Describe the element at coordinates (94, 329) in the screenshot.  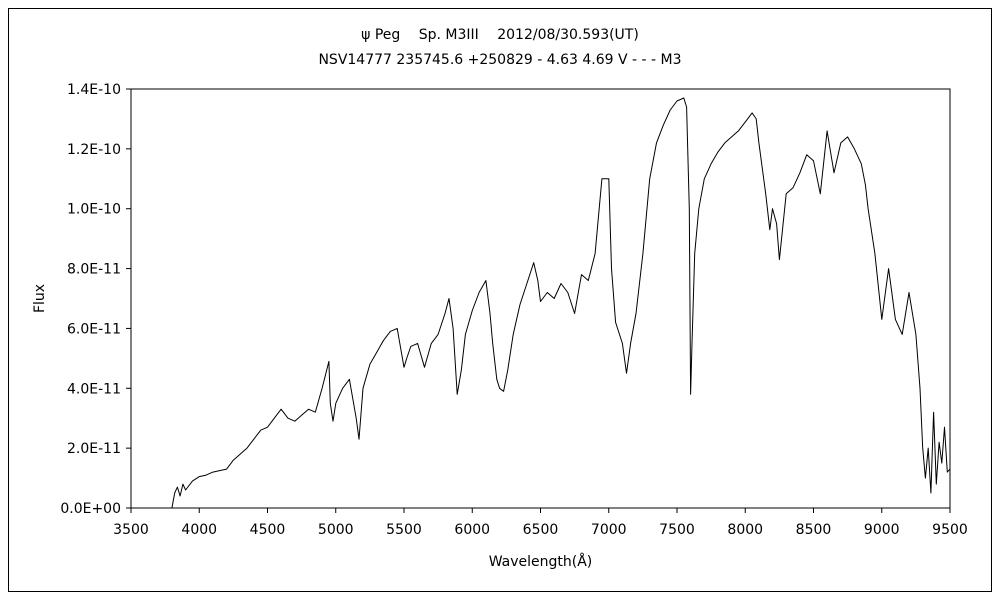
I see `y-tick-label: 6.0E-11` at that location.